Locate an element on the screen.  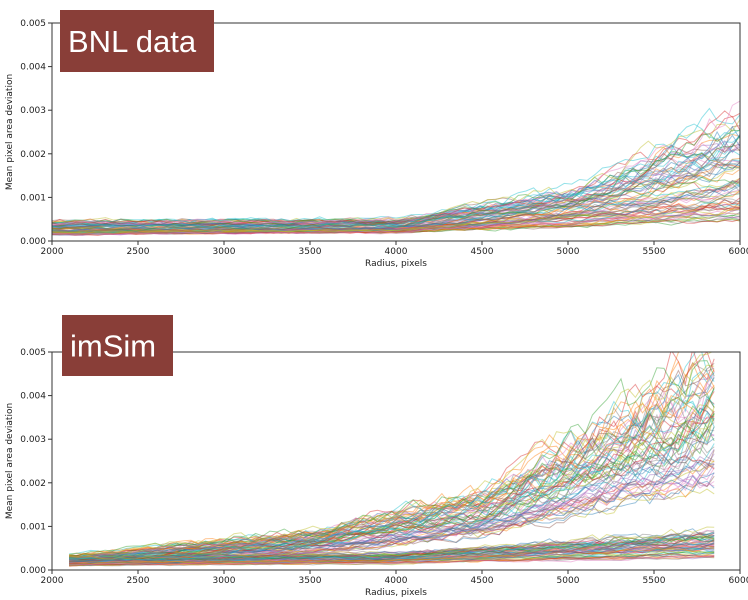
x-axis-label: Radius, pixels is located at coordinates (396, 264).